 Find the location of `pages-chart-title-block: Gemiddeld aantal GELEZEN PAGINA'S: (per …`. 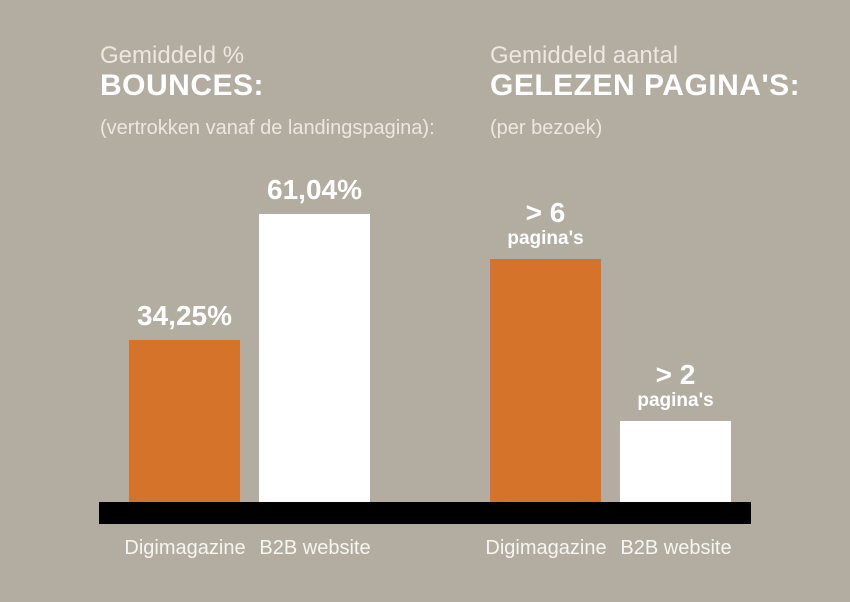

pages-chart-title-block: Gemiddeld aantal GELEZEN PAGINA'S: (per … is located at coordinates (645, 90).